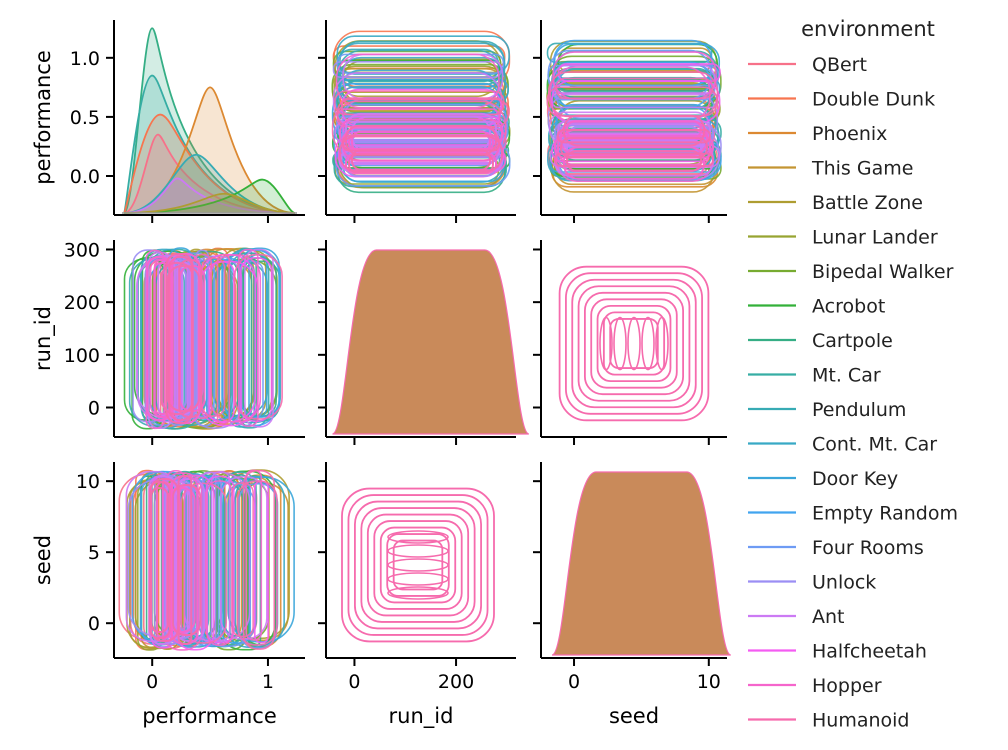 Image resolution: width=1008 pixels, height=750 pixels. I want to click on x-tick-label: 0, so click(354, 682).